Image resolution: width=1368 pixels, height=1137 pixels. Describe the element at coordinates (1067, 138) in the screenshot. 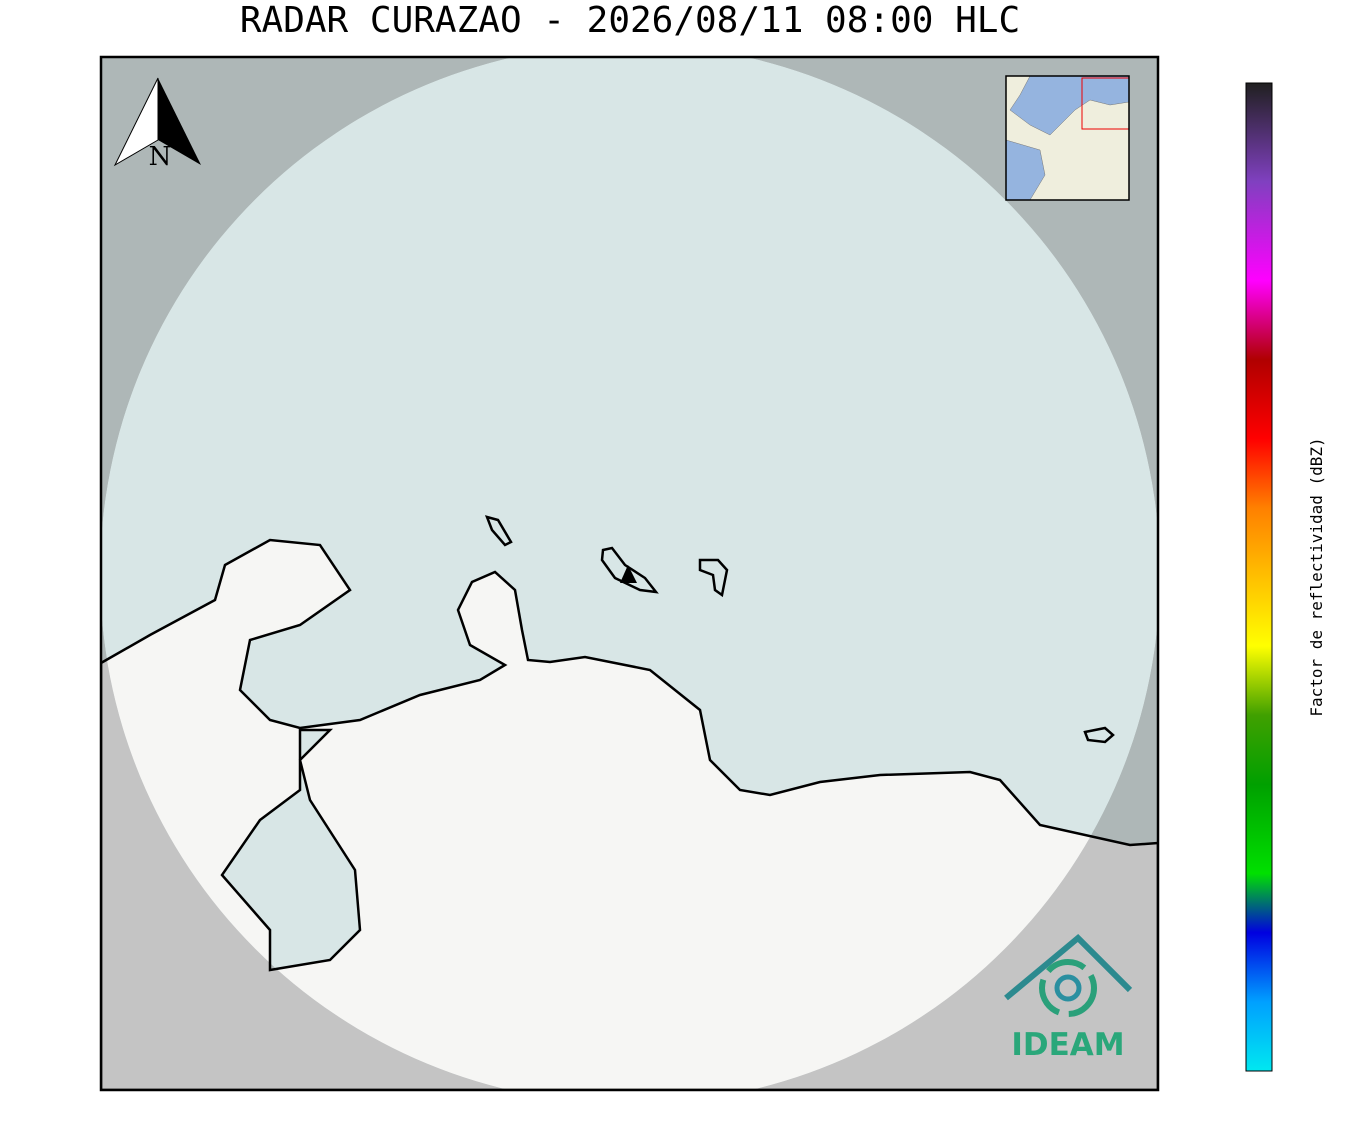

I see `inset-map` at that location.